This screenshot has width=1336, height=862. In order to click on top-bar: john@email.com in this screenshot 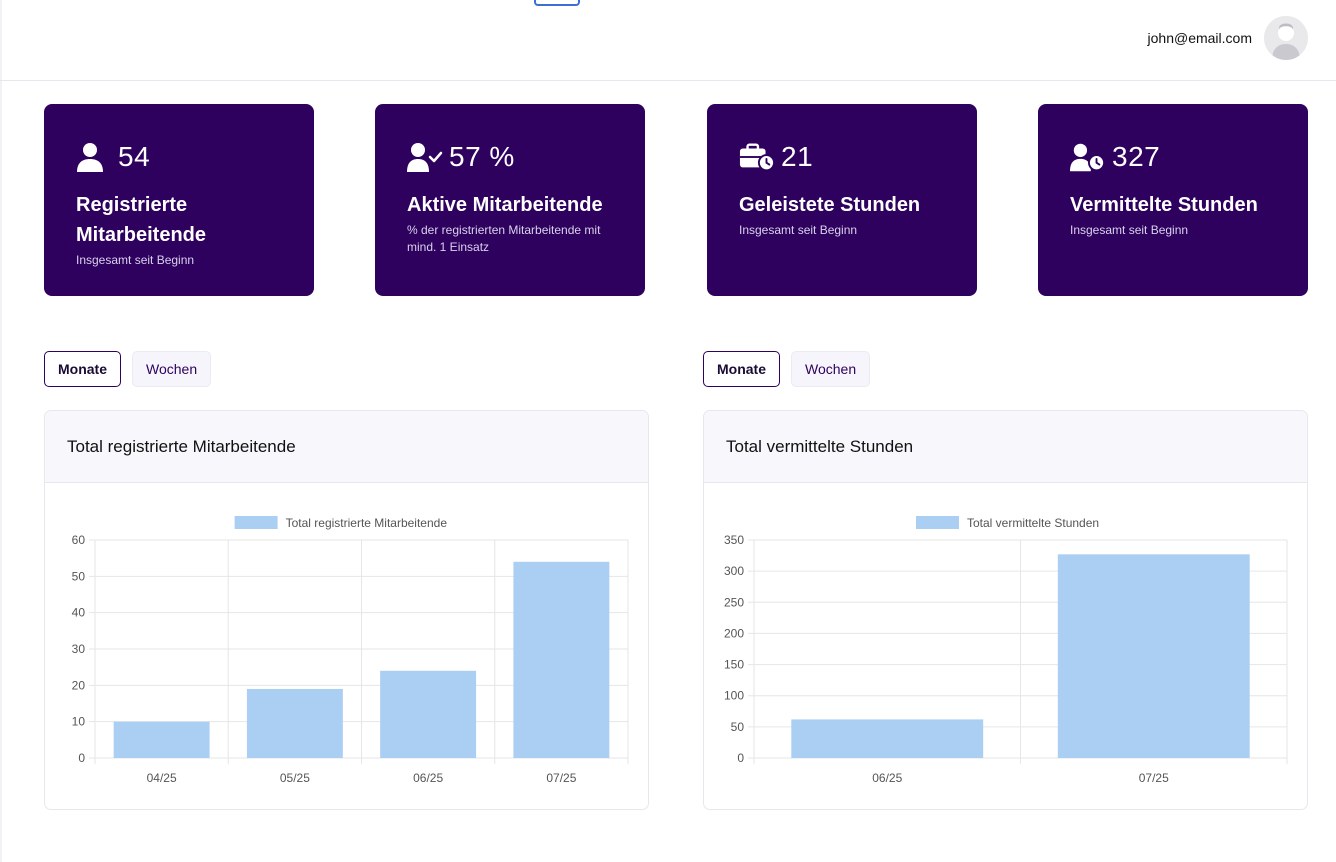, I will do `click(668, 40)`.